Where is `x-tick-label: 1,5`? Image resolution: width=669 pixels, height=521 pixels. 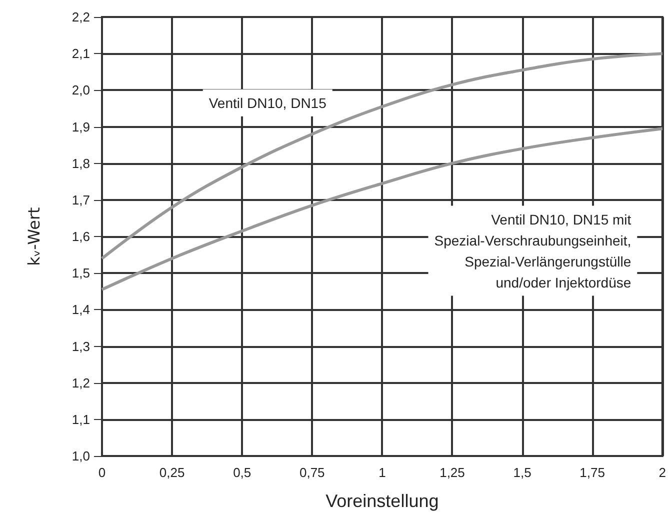 x-tick-label: 1,5 is located at coordinates (522, 472).